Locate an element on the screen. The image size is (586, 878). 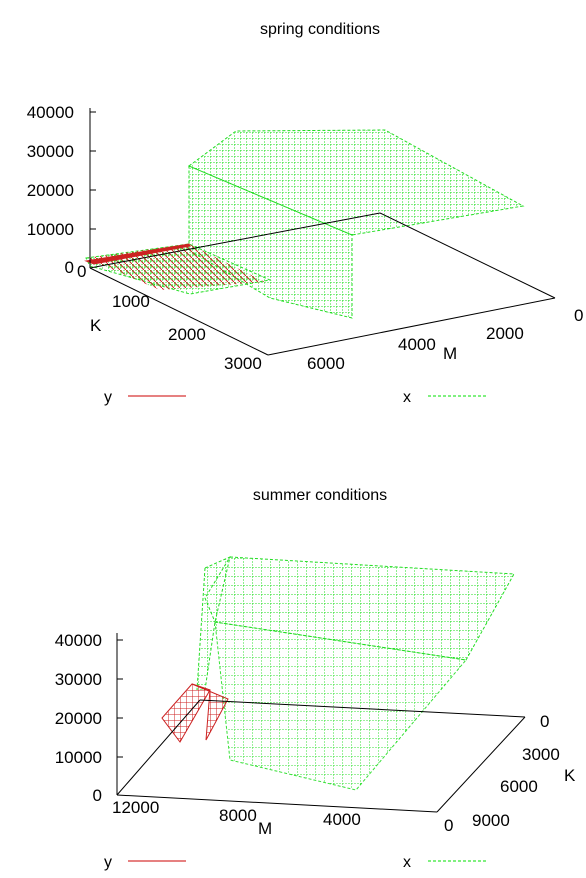
spring-title: spring conditions is located at coordinates (320, 29).